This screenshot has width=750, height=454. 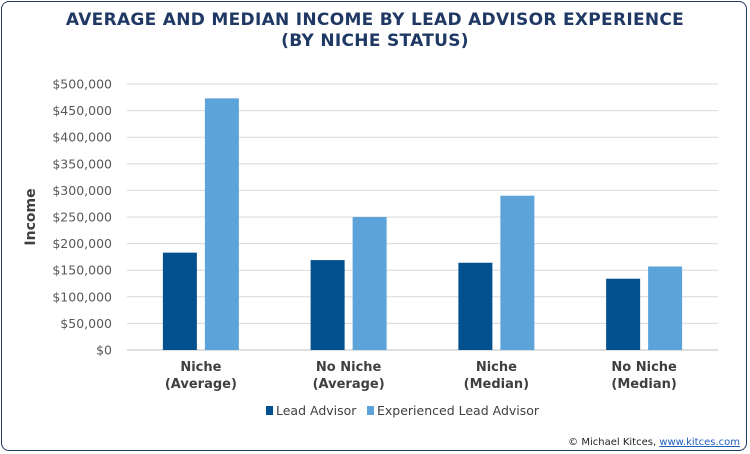 I want to click on y-tick-label: $50,000, so click(x=86, y=323).